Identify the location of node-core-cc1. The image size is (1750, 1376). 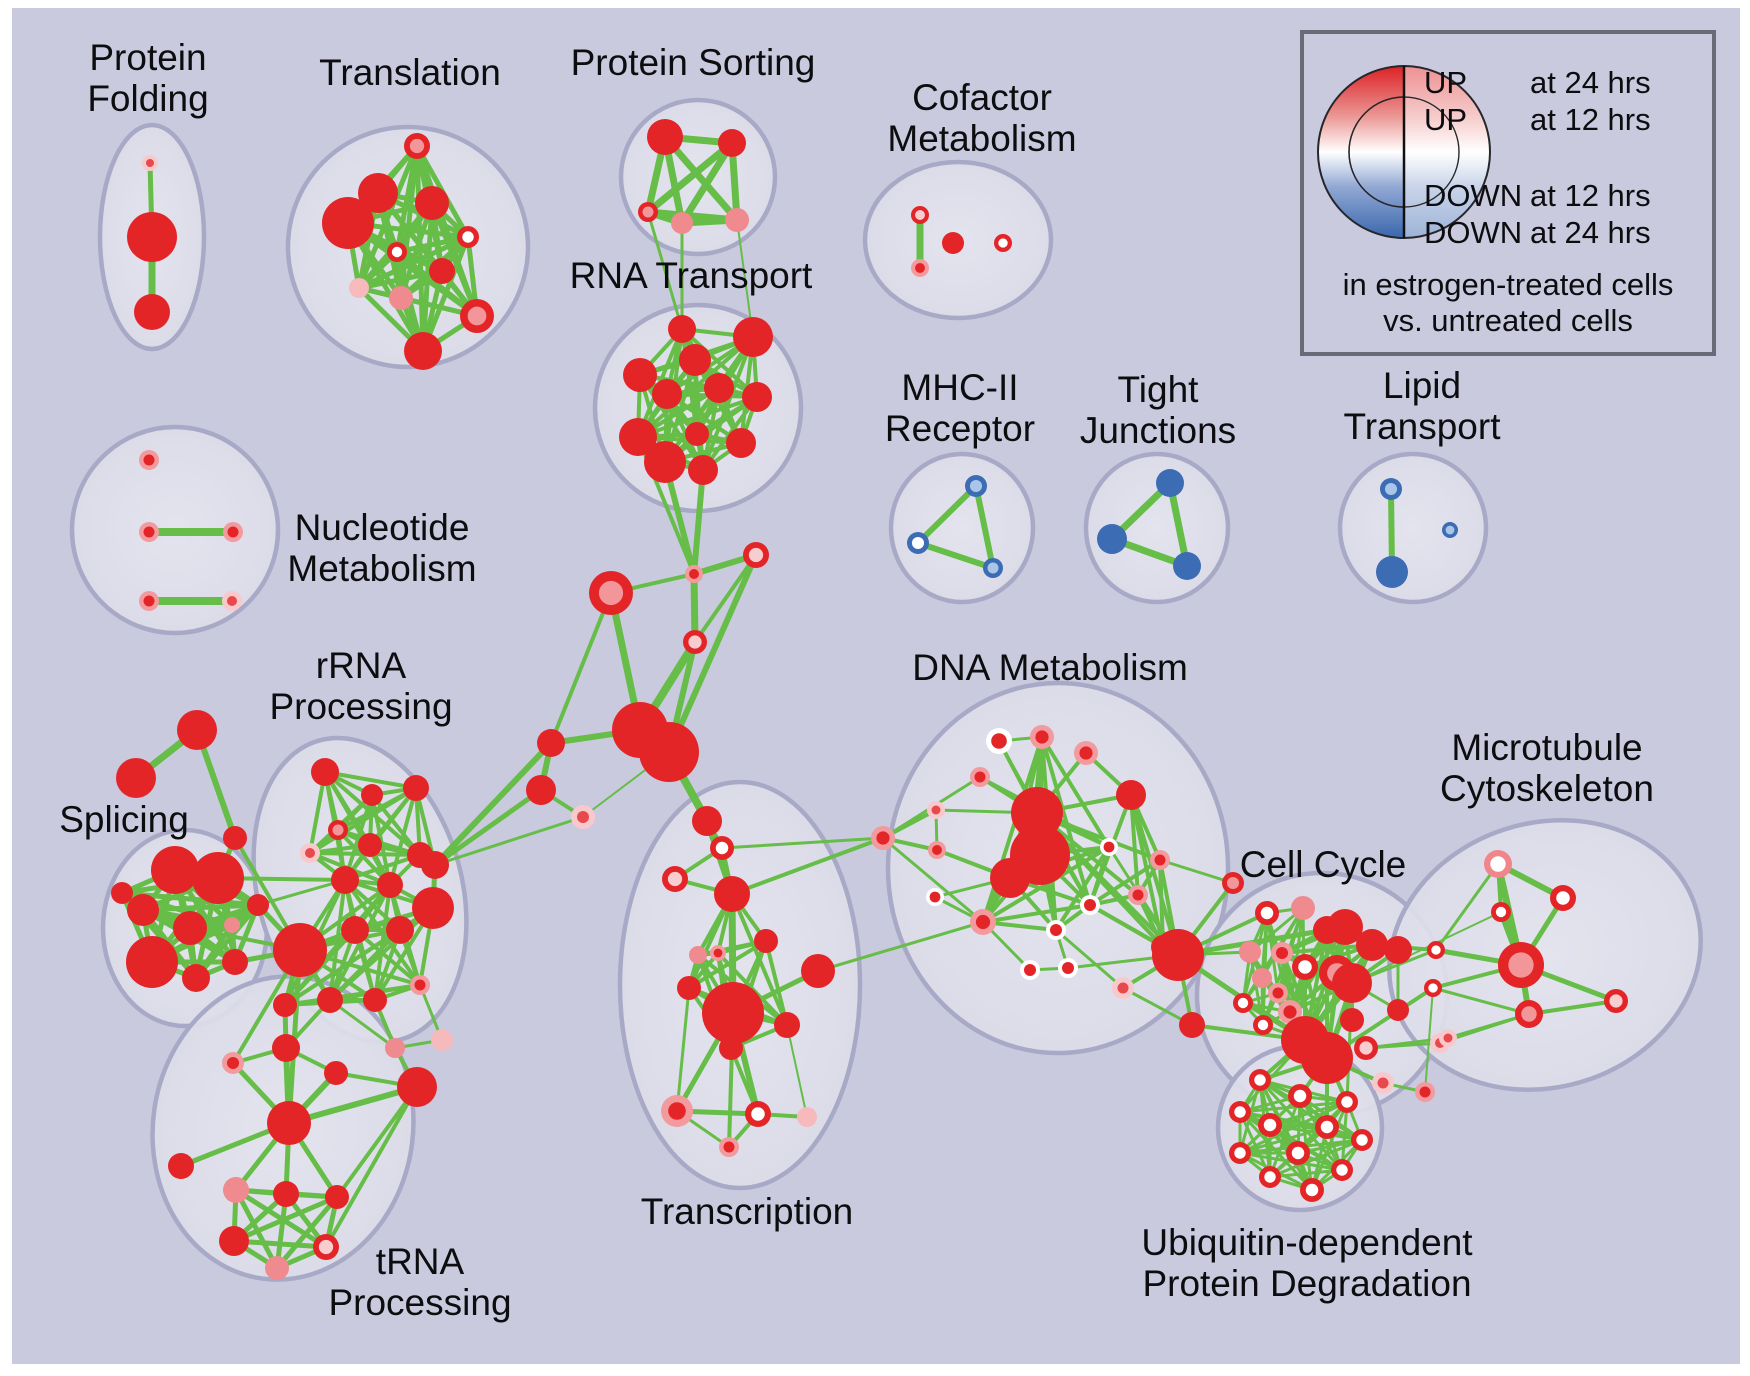
(1233, 883).